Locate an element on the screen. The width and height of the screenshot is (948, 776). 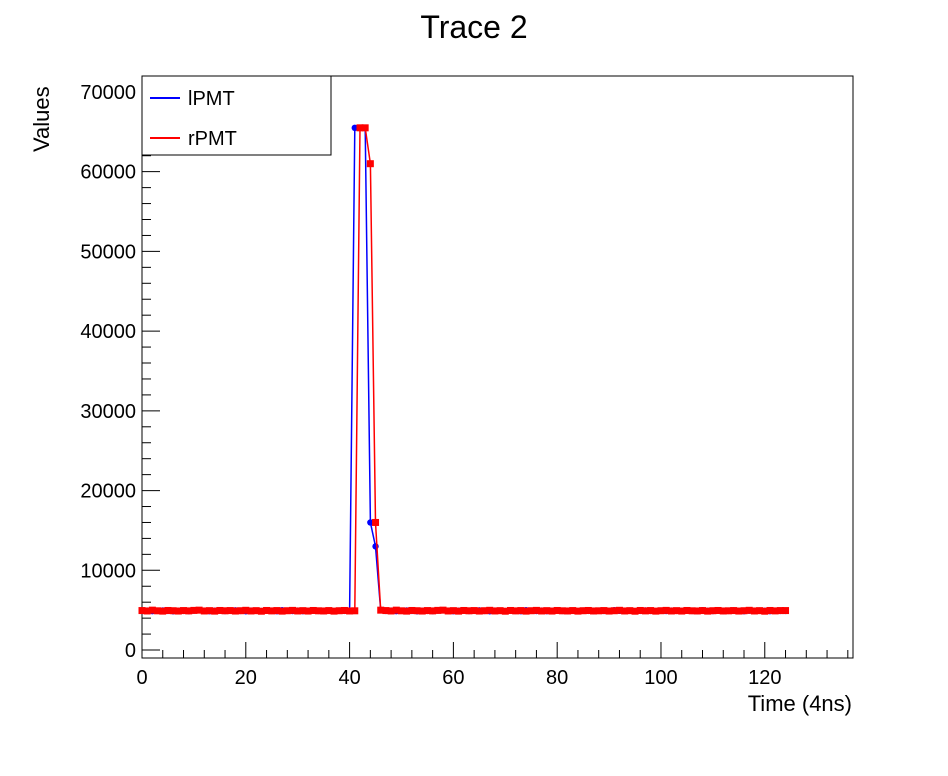
y-tick-label: 60000 is located at coordinates (108, 173).